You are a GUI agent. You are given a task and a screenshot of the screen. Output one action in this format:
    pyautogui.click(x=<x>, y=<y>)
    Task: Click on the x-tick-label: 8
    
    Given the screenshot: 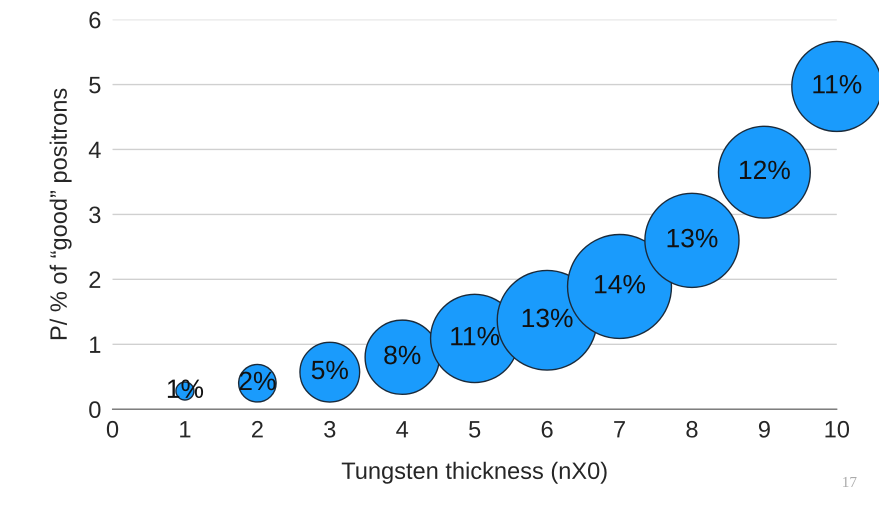 What is the action you would take?
    pyautogui.click(x=692, y=429)
    